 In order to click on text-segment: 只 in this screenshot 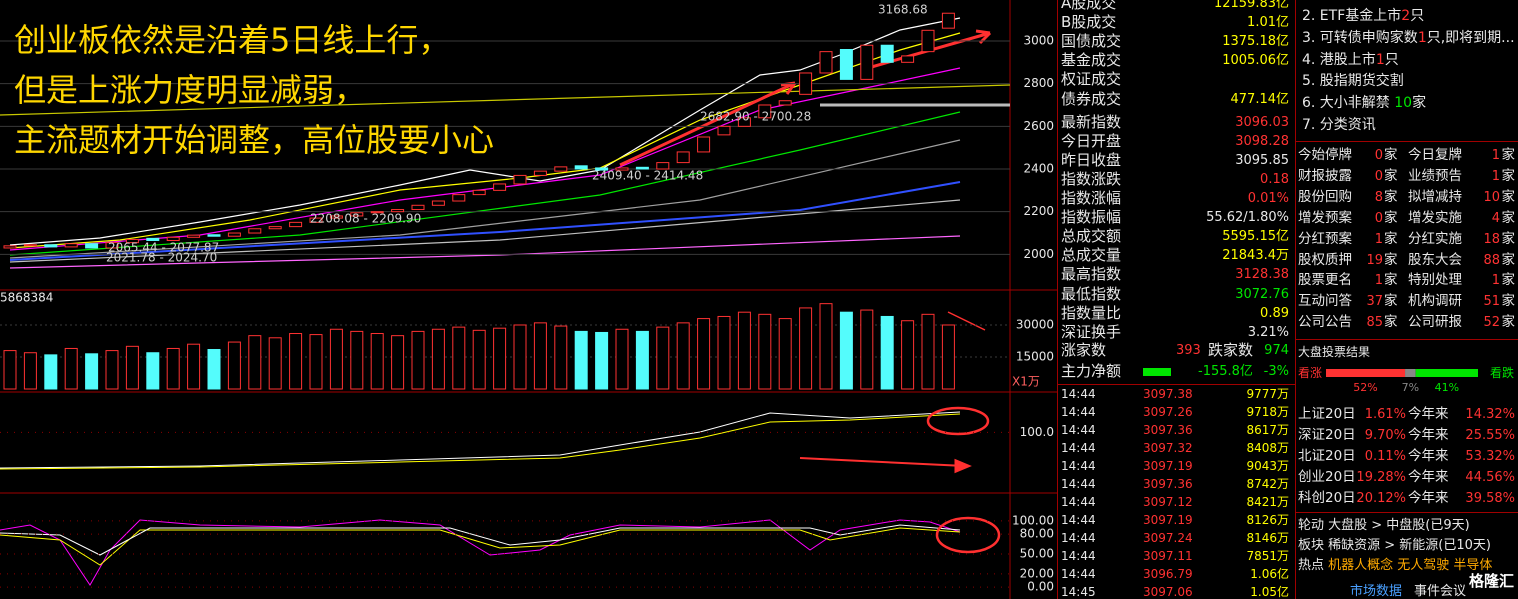, I will do `click(1417, 16)`.